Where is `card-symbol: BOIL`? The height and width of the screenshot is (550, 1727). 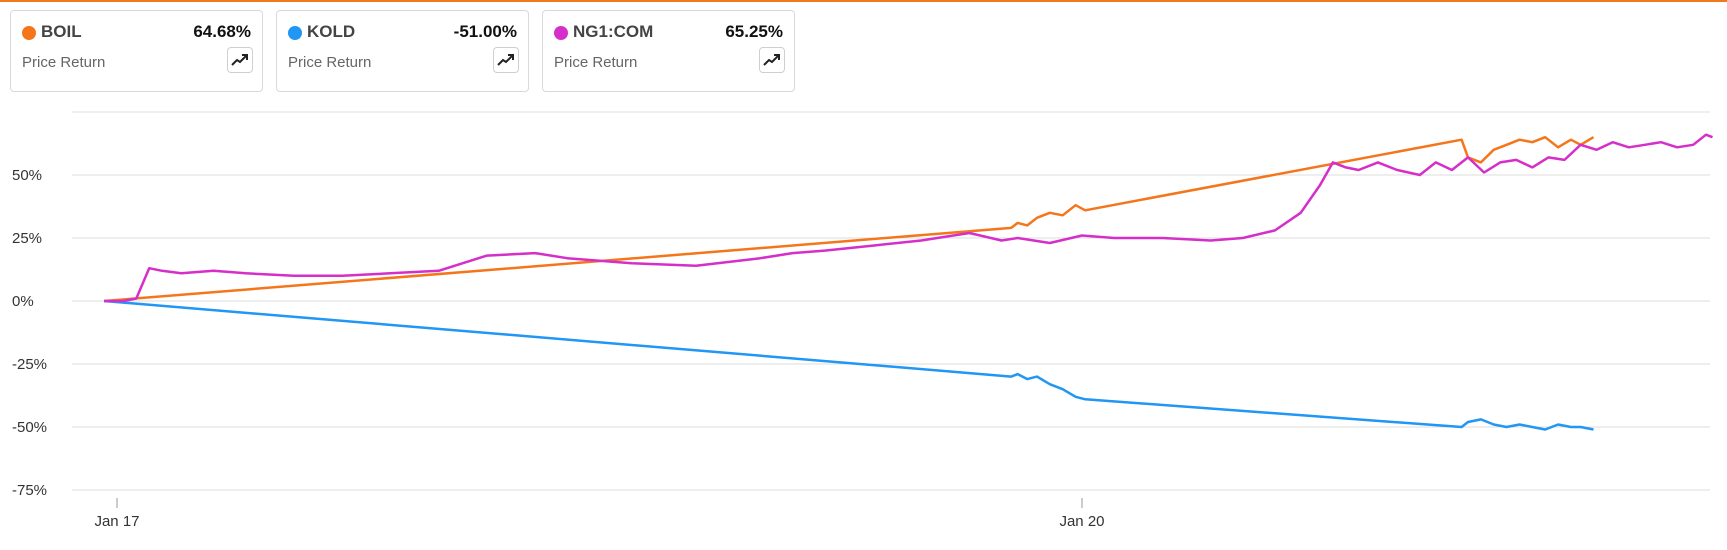 card-symbol: BOIL is located at coordinates (61, 31).